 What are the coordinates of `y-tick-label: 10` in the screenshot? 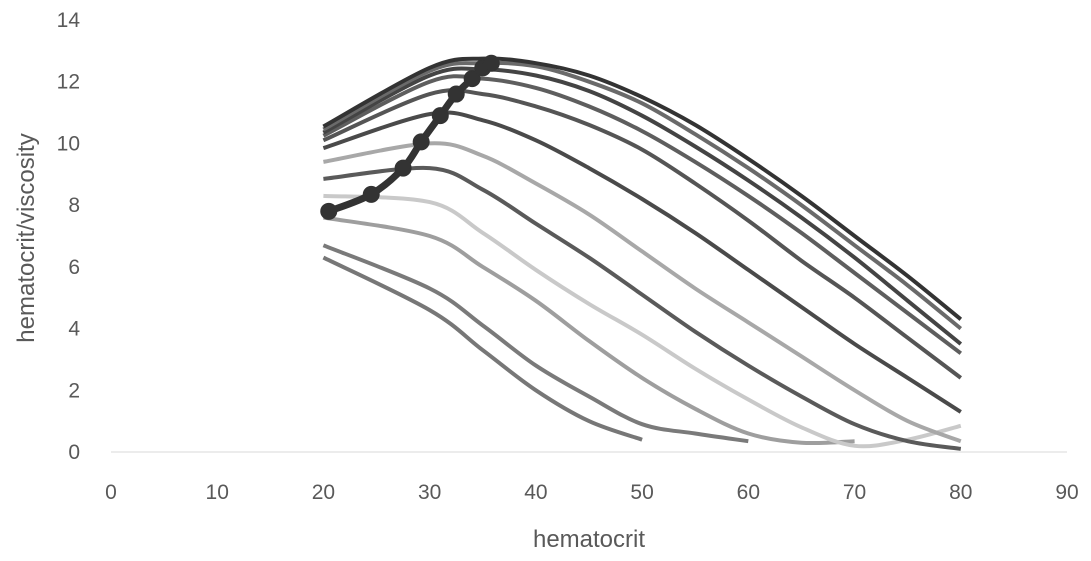 It's located at (68, 143).